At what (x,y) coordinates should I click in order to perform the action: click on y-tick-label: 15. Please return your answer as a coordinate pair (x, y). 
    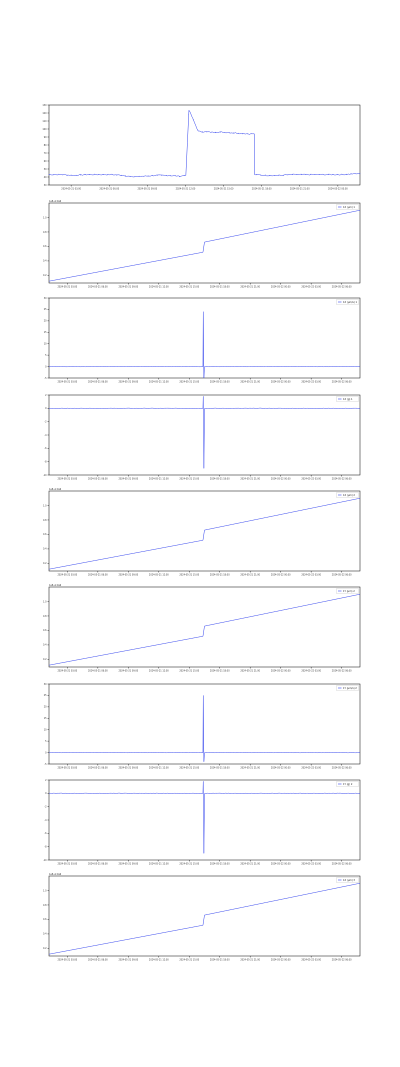
    Looking at the image, I should click on (45, 332).